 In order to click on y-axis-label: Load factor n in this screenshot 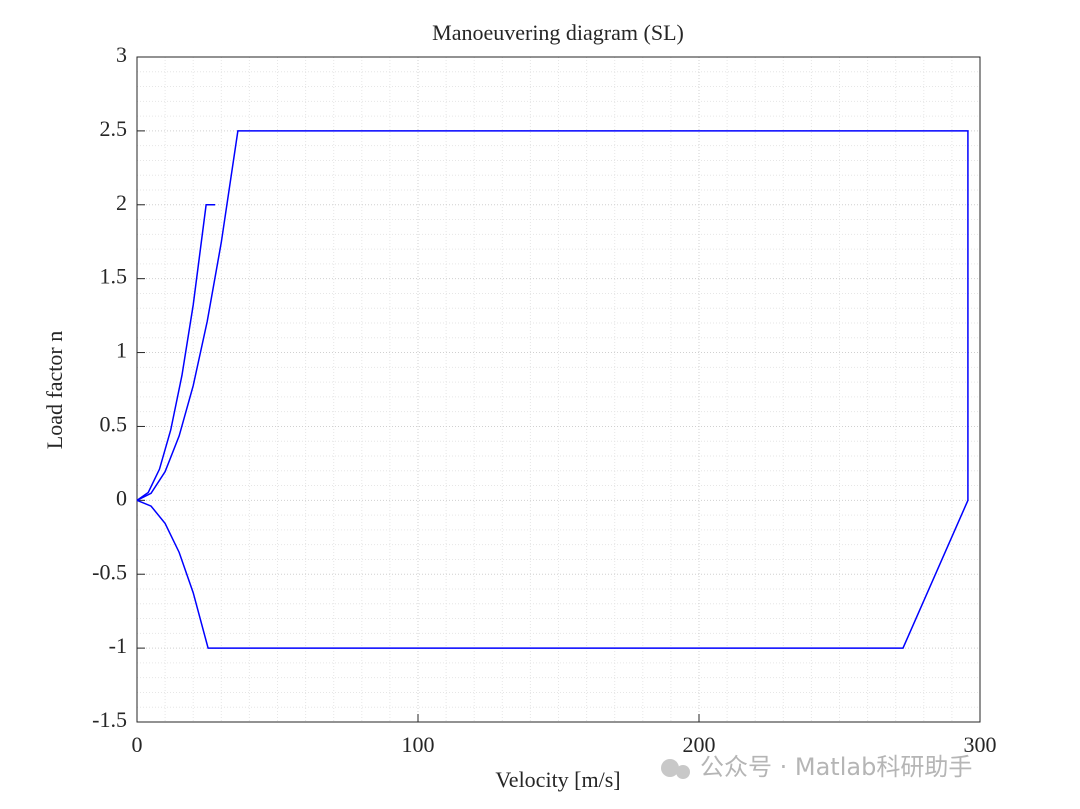, I will do `click(54, 390)`.